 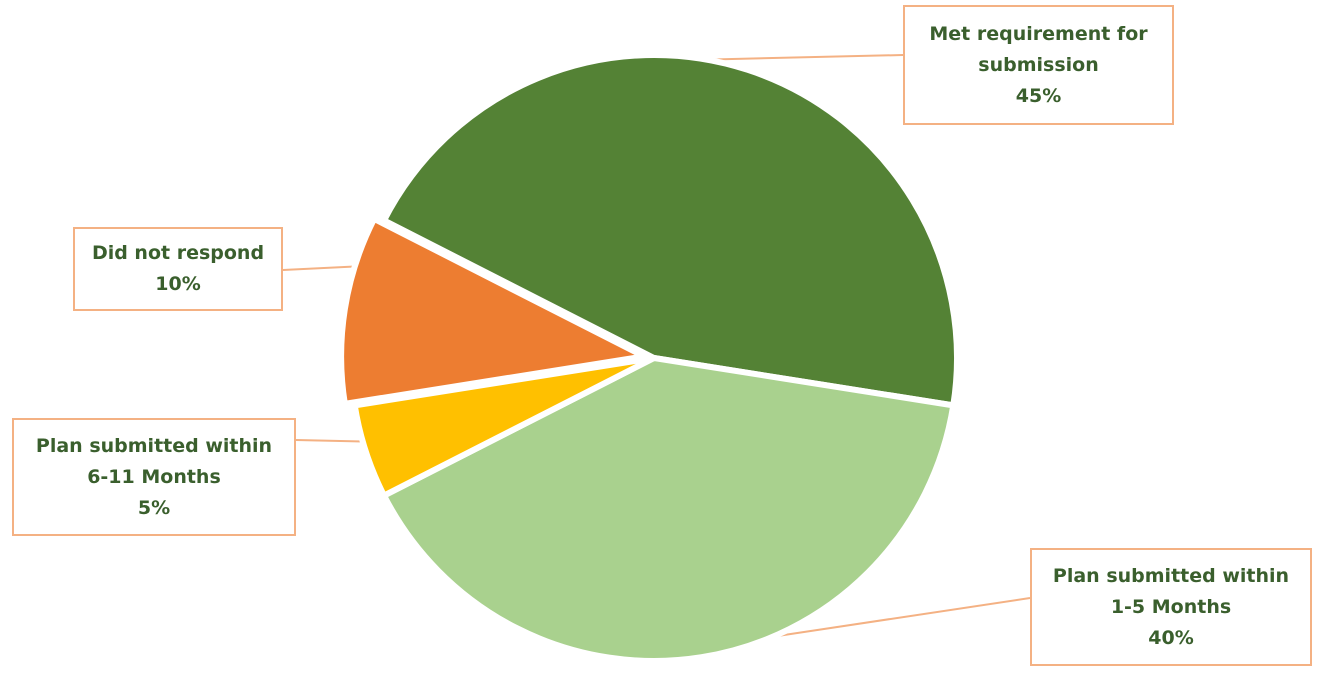 I want to click on slice-label-line: 6-11 Months, so click(x=154, y=476).